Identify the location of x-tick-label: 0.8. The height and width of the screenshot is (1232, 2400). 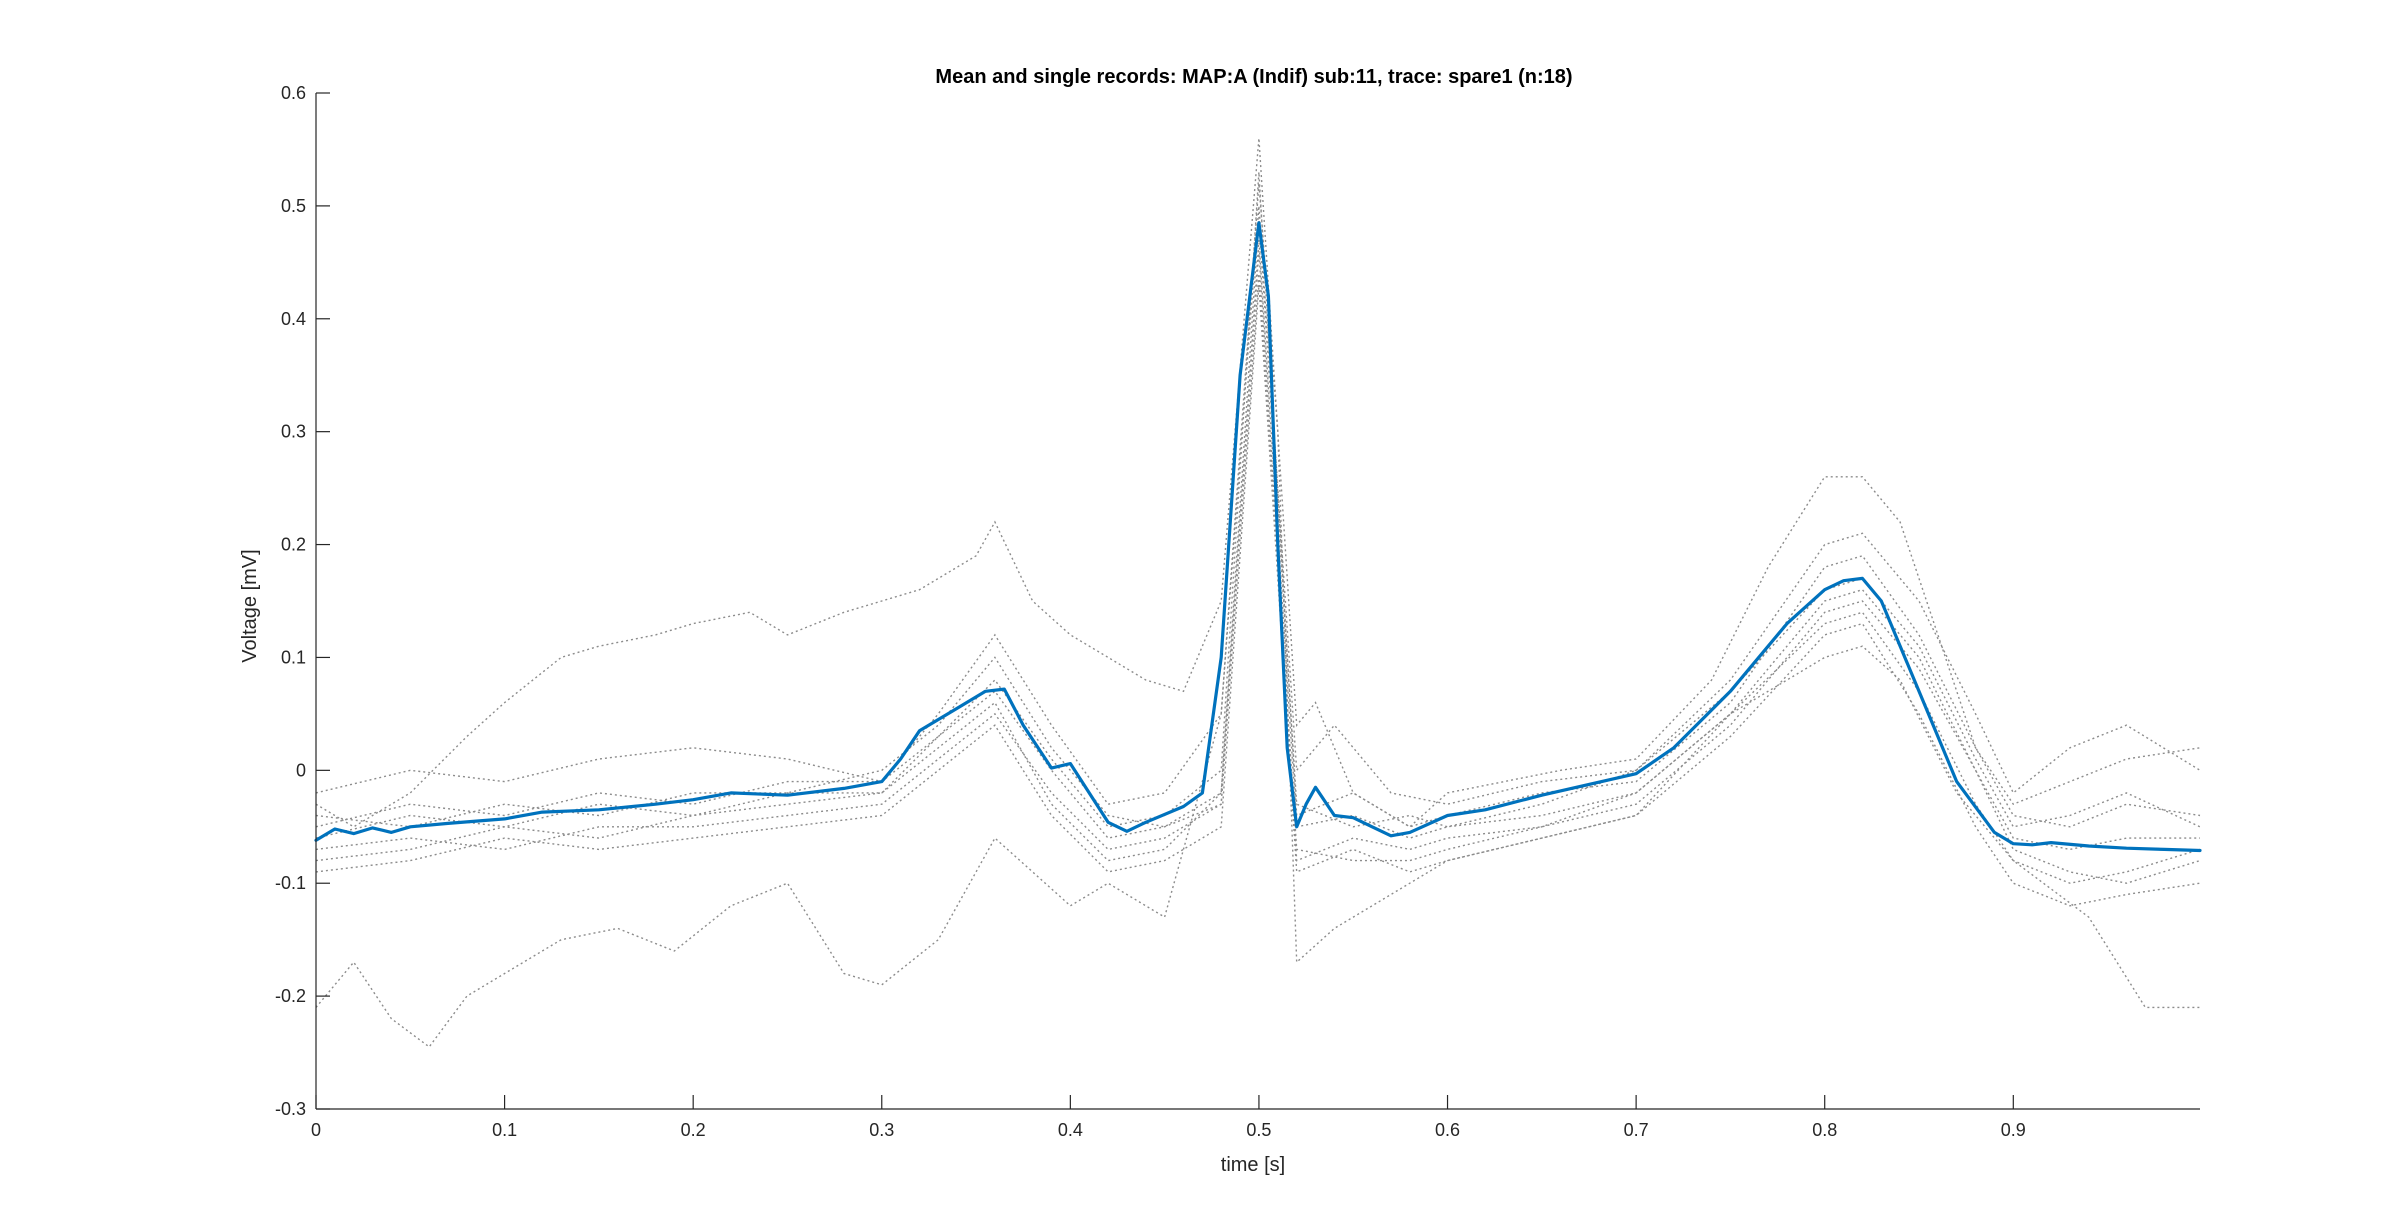
(1824, 1130).